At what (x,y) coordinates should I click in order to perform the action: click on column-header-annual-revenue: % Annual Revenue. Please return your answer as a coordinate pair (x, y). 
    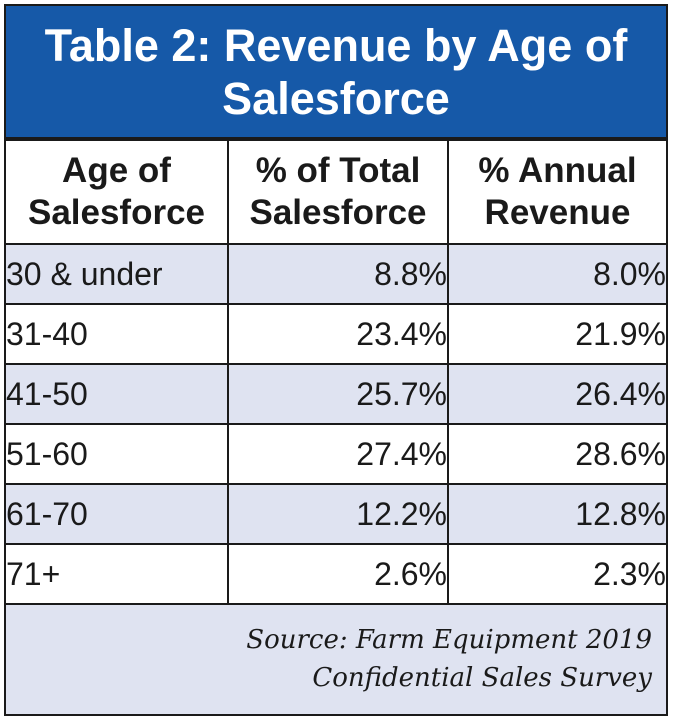
    Looking at the image, I should click on (556, 192).